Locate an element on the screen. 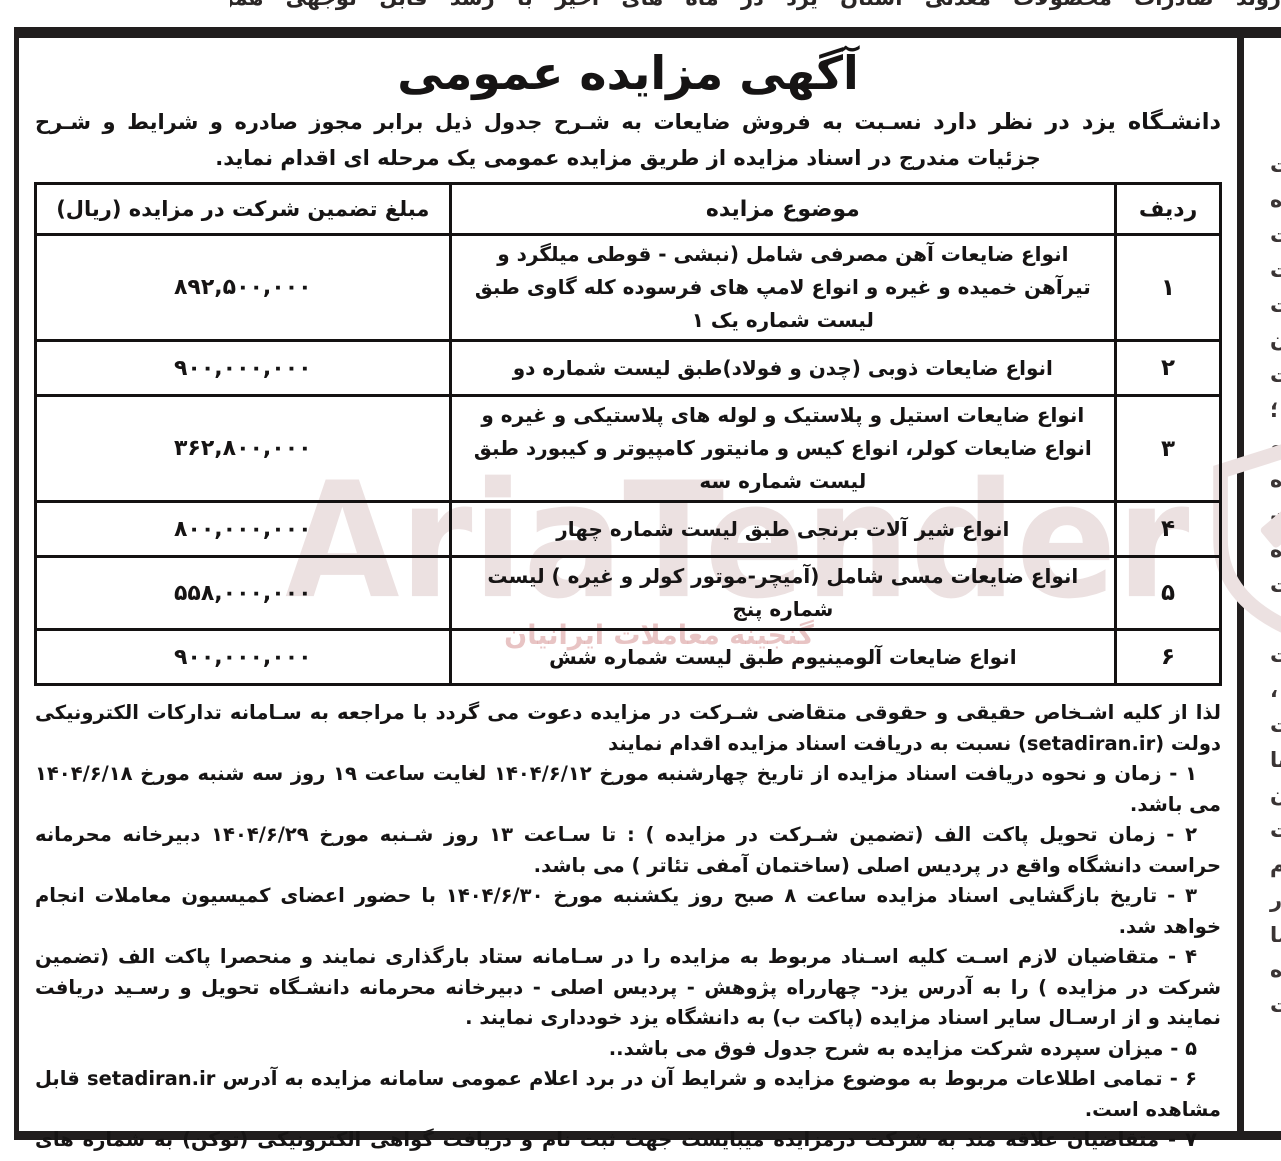 The width and height of the screenshot is (1281, 1161). row-amount: ۸۰۰,۰۰۰,۰۰۰ is located at coordinates (243, 529).